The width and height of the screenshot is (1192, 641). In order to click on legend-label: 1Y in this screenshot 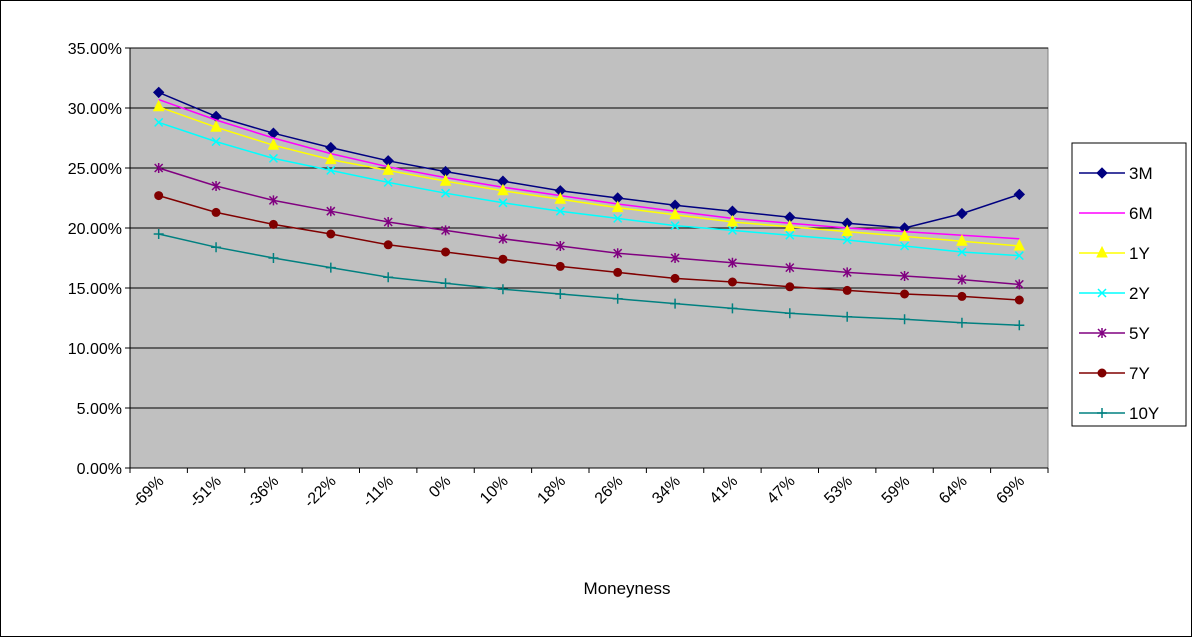, I will do `click(1139, 253)`.